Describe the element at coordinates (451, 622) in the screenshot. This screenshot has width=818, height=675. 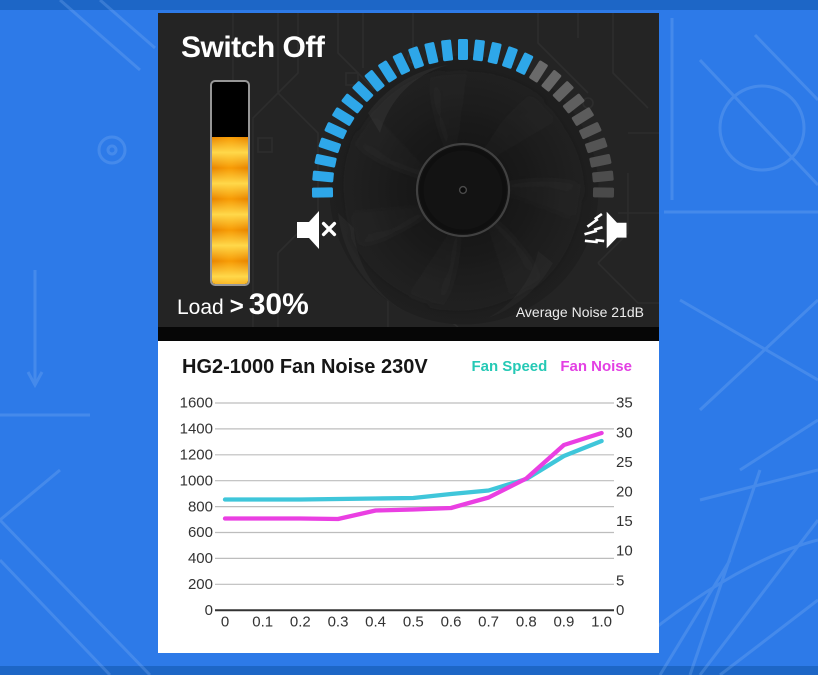
I see `svg-text: 0.6` at that location.